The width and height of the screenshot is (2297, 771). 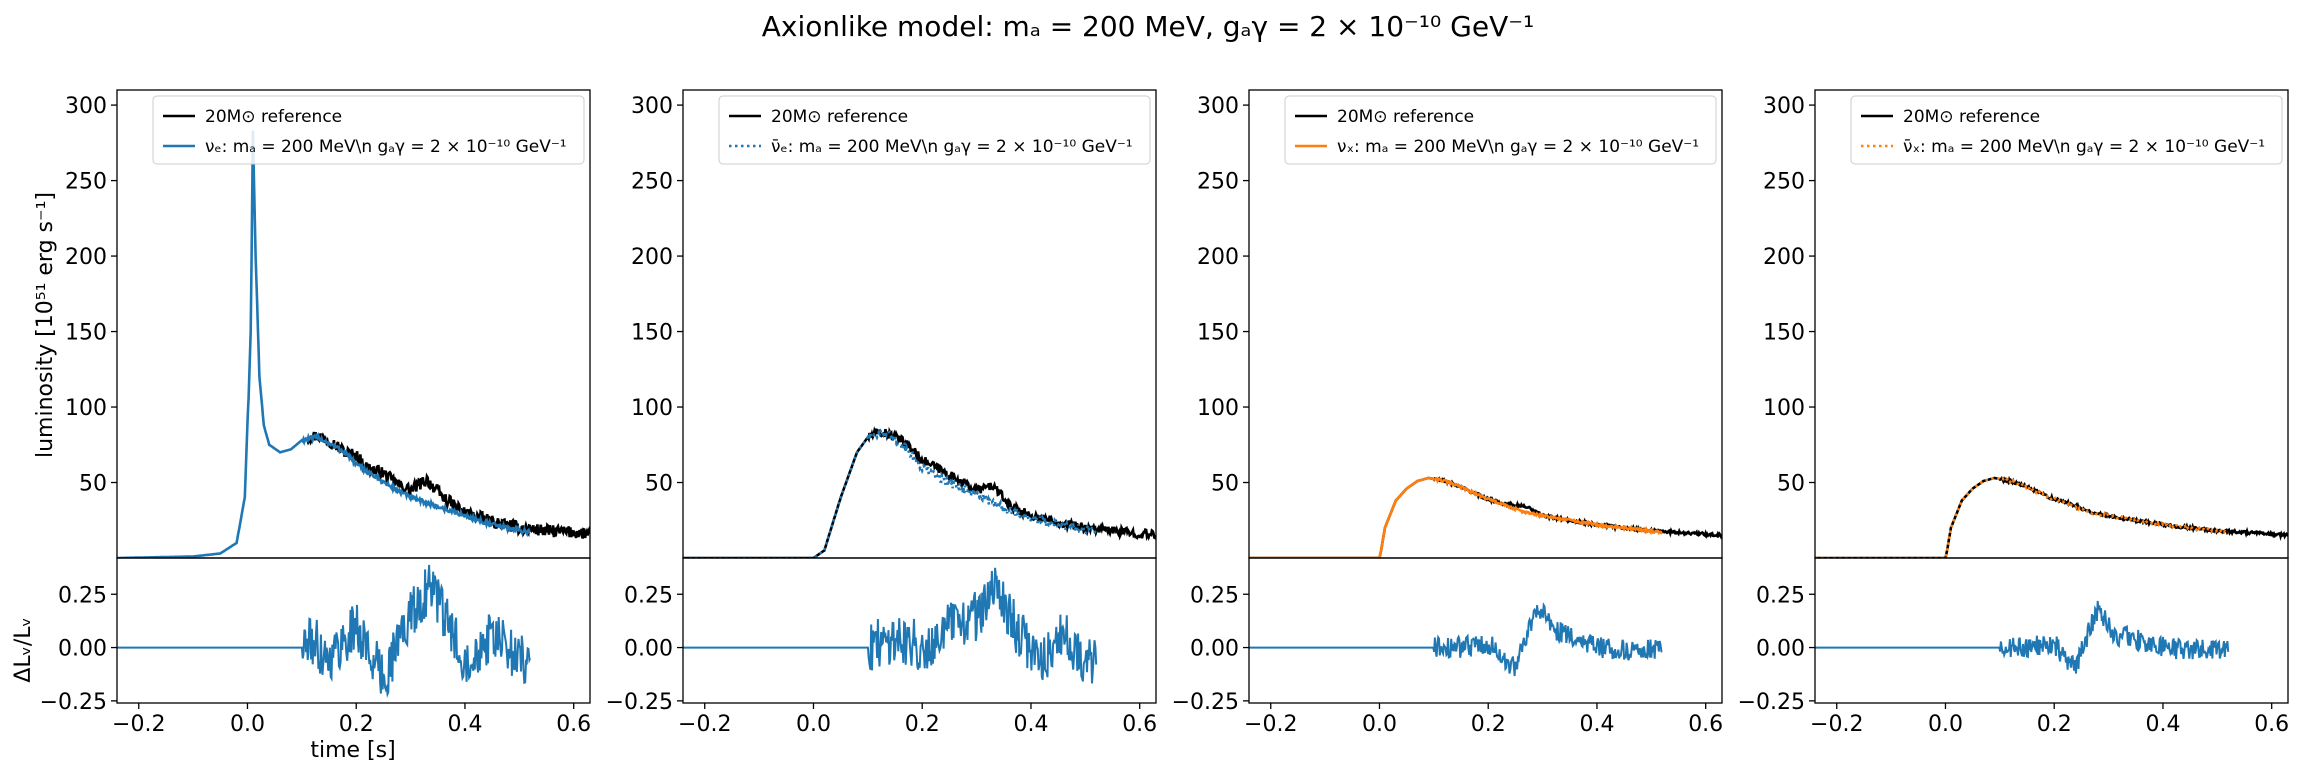 What do you see at coordinates (352, 750) in the screenshot?
I see `x-axis-label: time [s]` at bounding box center [352, 750].